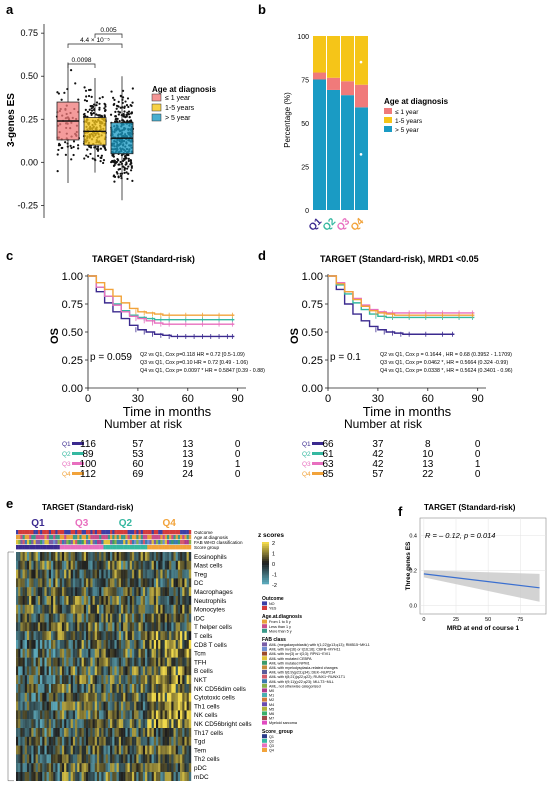 Image resolution: width=550 pixels, height=792 pixels. What do you see at coordinates (271, 700) in the screenshot?
I see `panel-e-legend-label: M2` at bounding box center [271, 700].